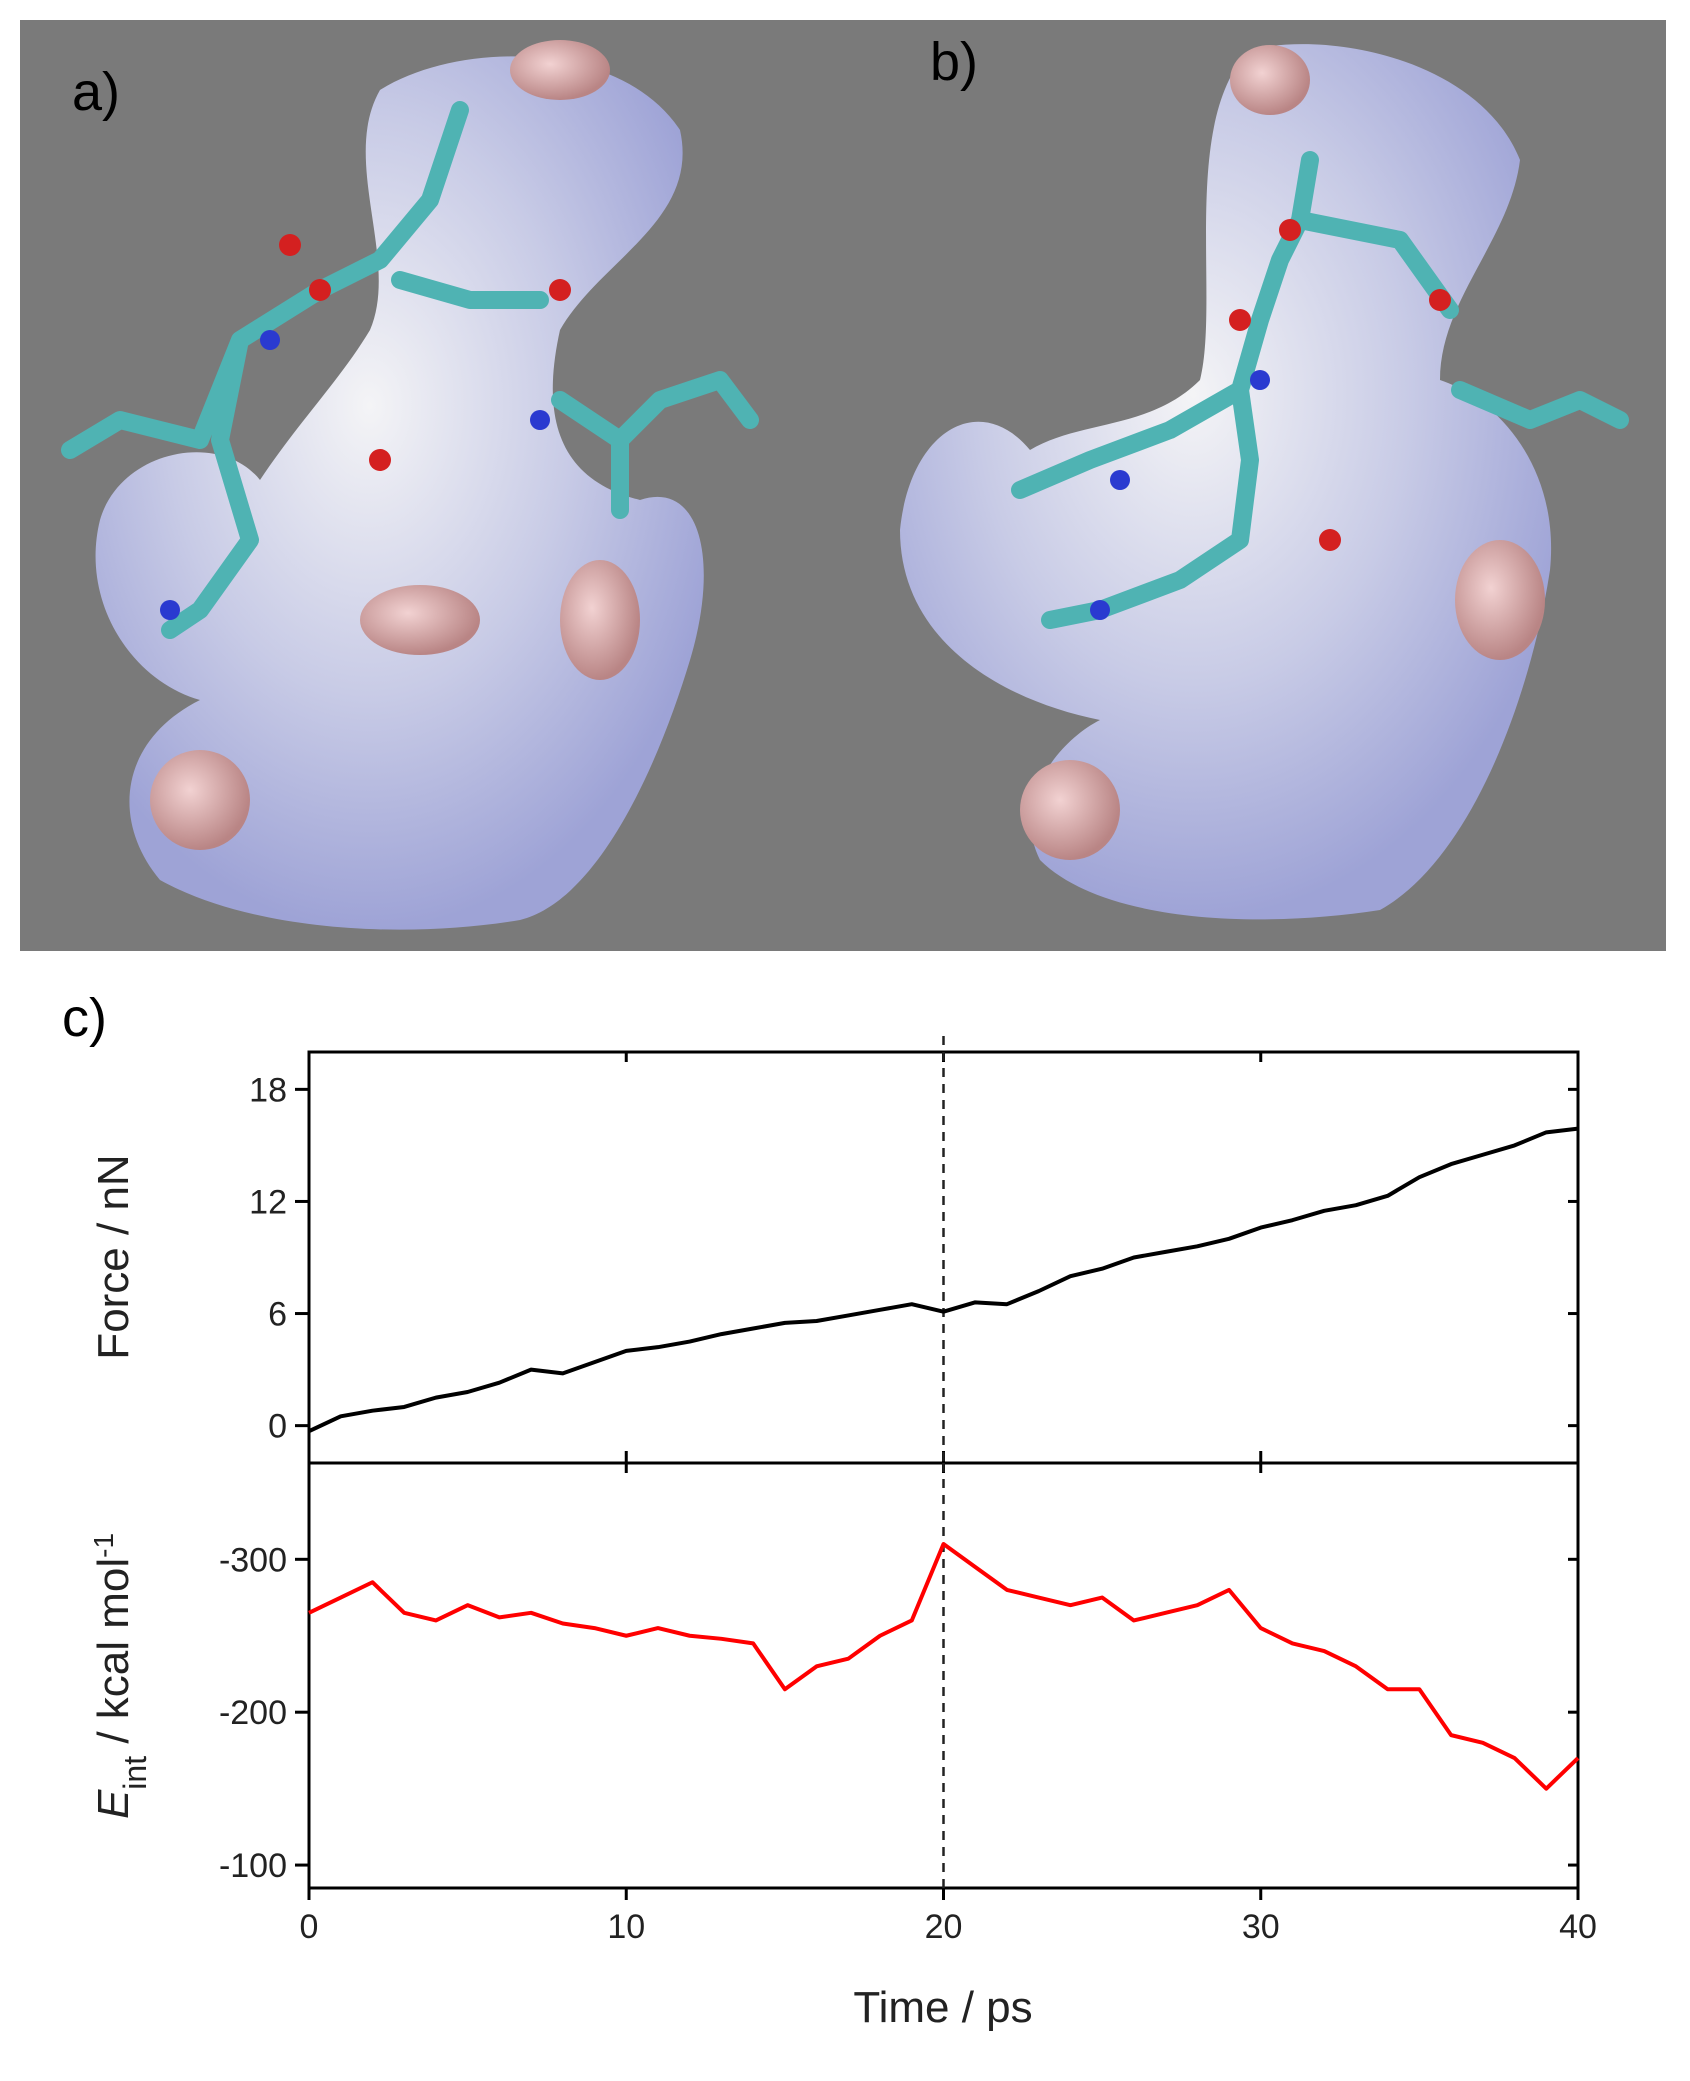  I want to click on panel-label: c), so click(84, 1018).